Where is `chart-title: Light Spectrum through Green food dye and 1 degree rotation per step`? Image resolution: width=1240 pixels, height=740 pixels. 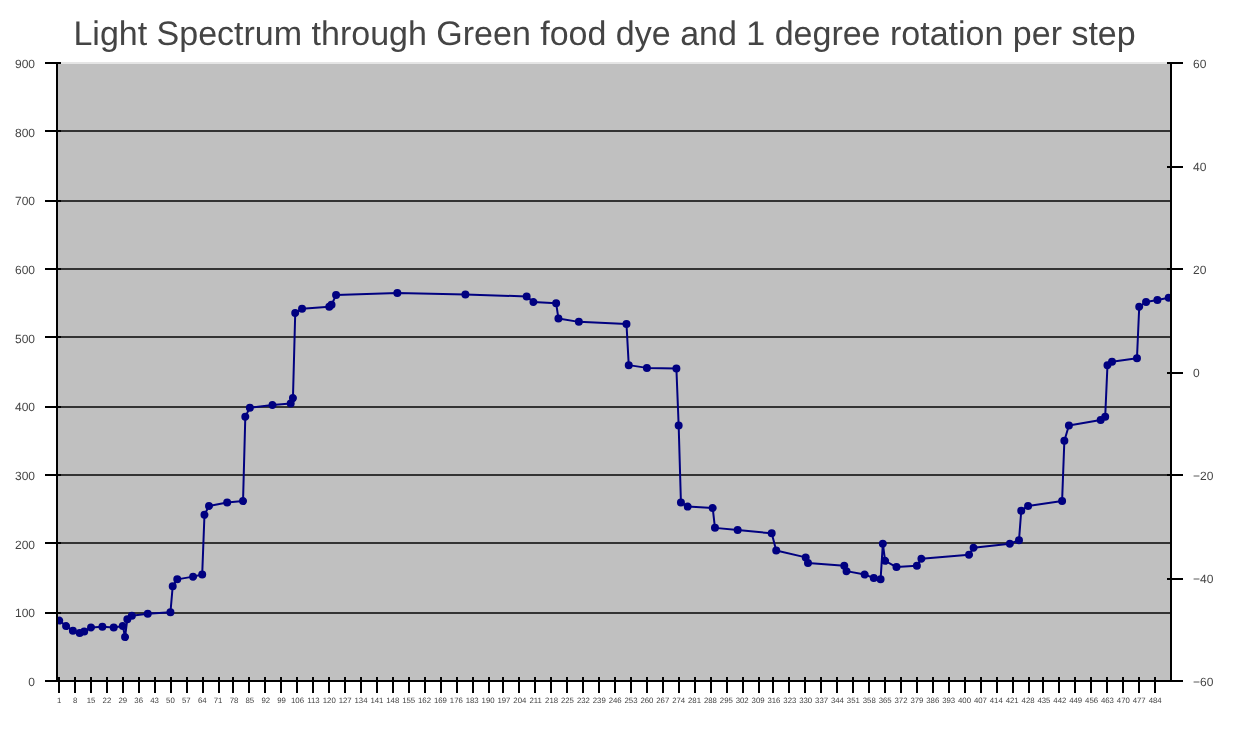
chart-title: Light Spectrum through Green food dye and 1 degree rotation per step is located at coordinates (604, 34).